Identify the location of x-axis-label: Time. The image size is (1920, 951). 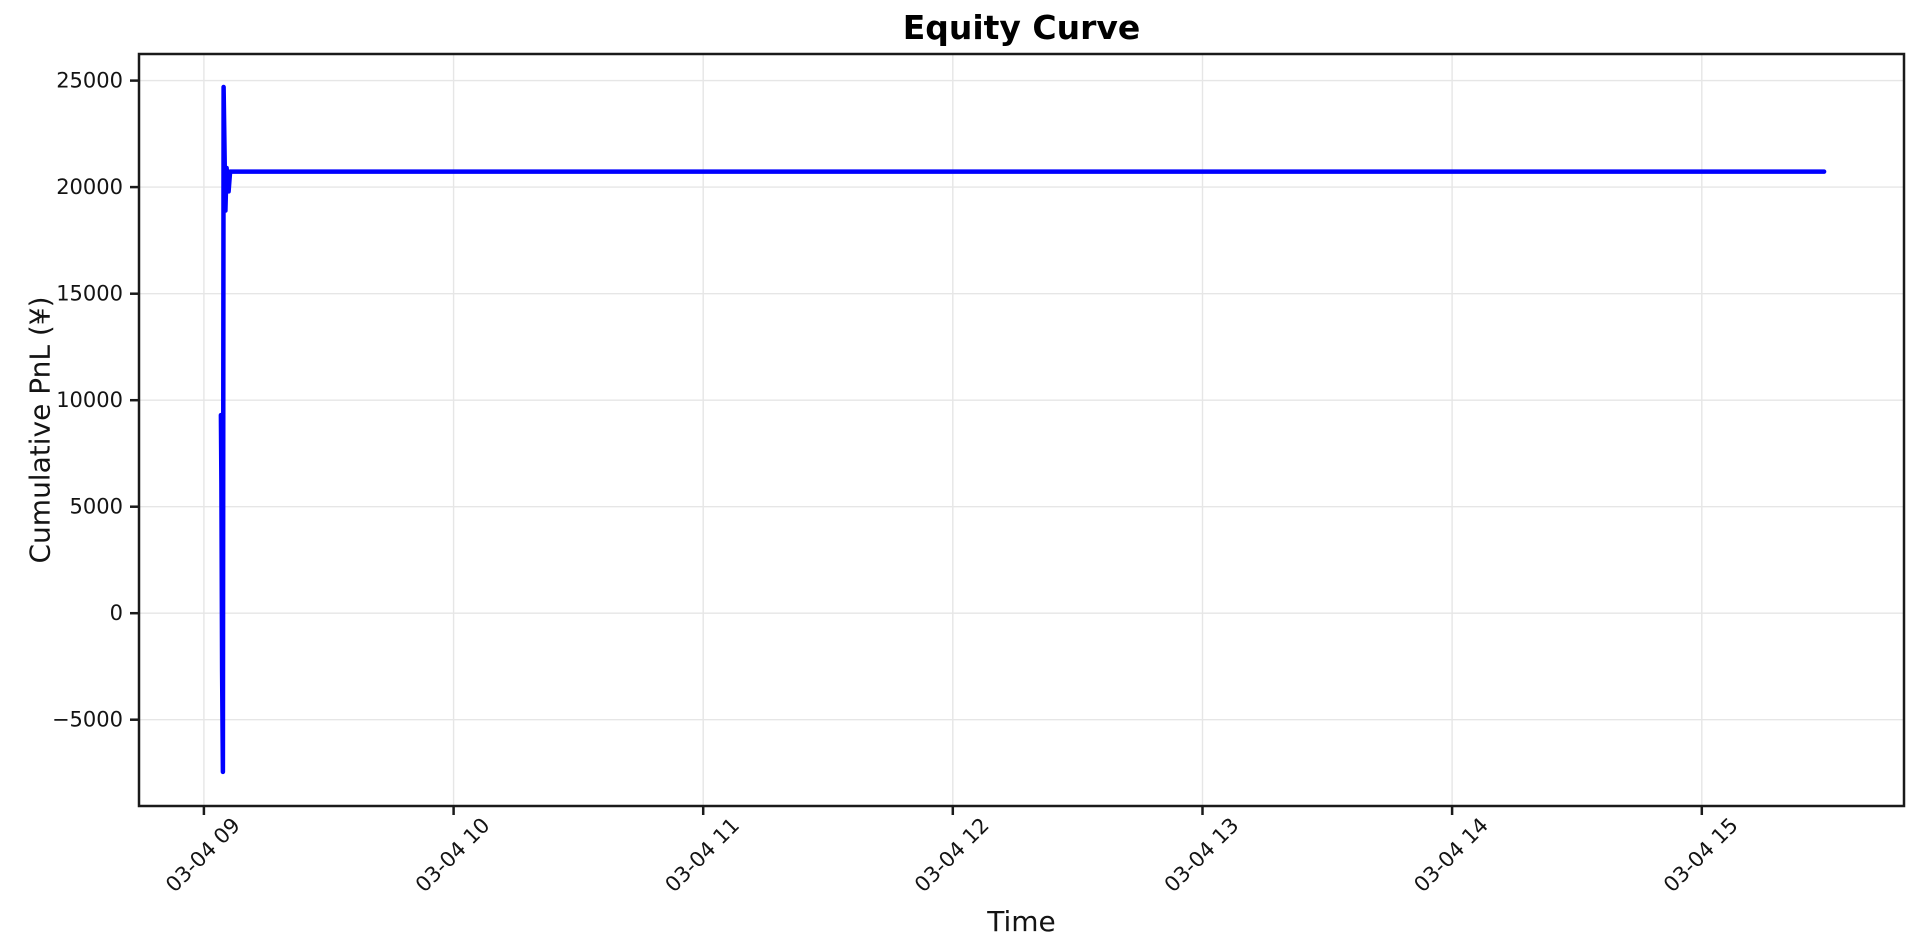
(1021, 921).